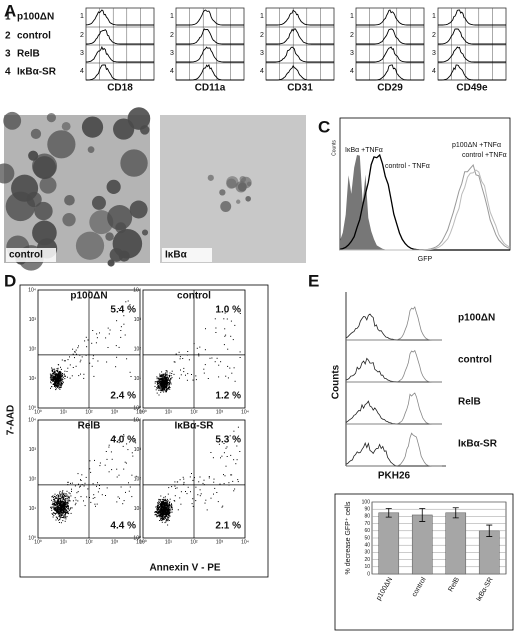  What do you see at coordinates (300, 88) in the screenshot?
I see `marker-label: CD31` at bounding box center [300, 88].